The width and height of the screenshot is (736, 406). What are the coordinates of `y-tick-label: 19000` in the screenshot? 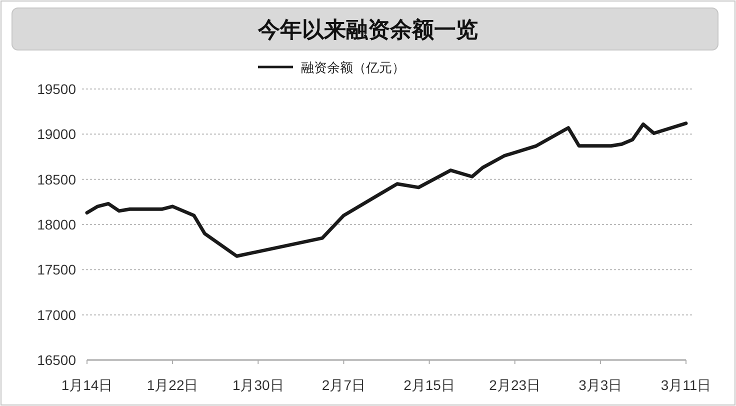 It's located at (56, 134).